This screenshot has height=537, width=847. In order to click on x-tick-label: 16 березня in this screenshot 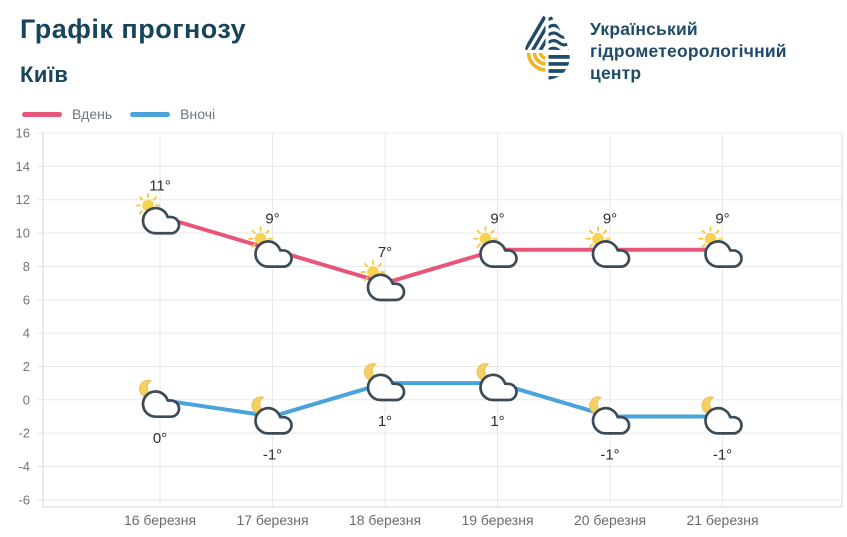, I will do `click(160, 520)`.